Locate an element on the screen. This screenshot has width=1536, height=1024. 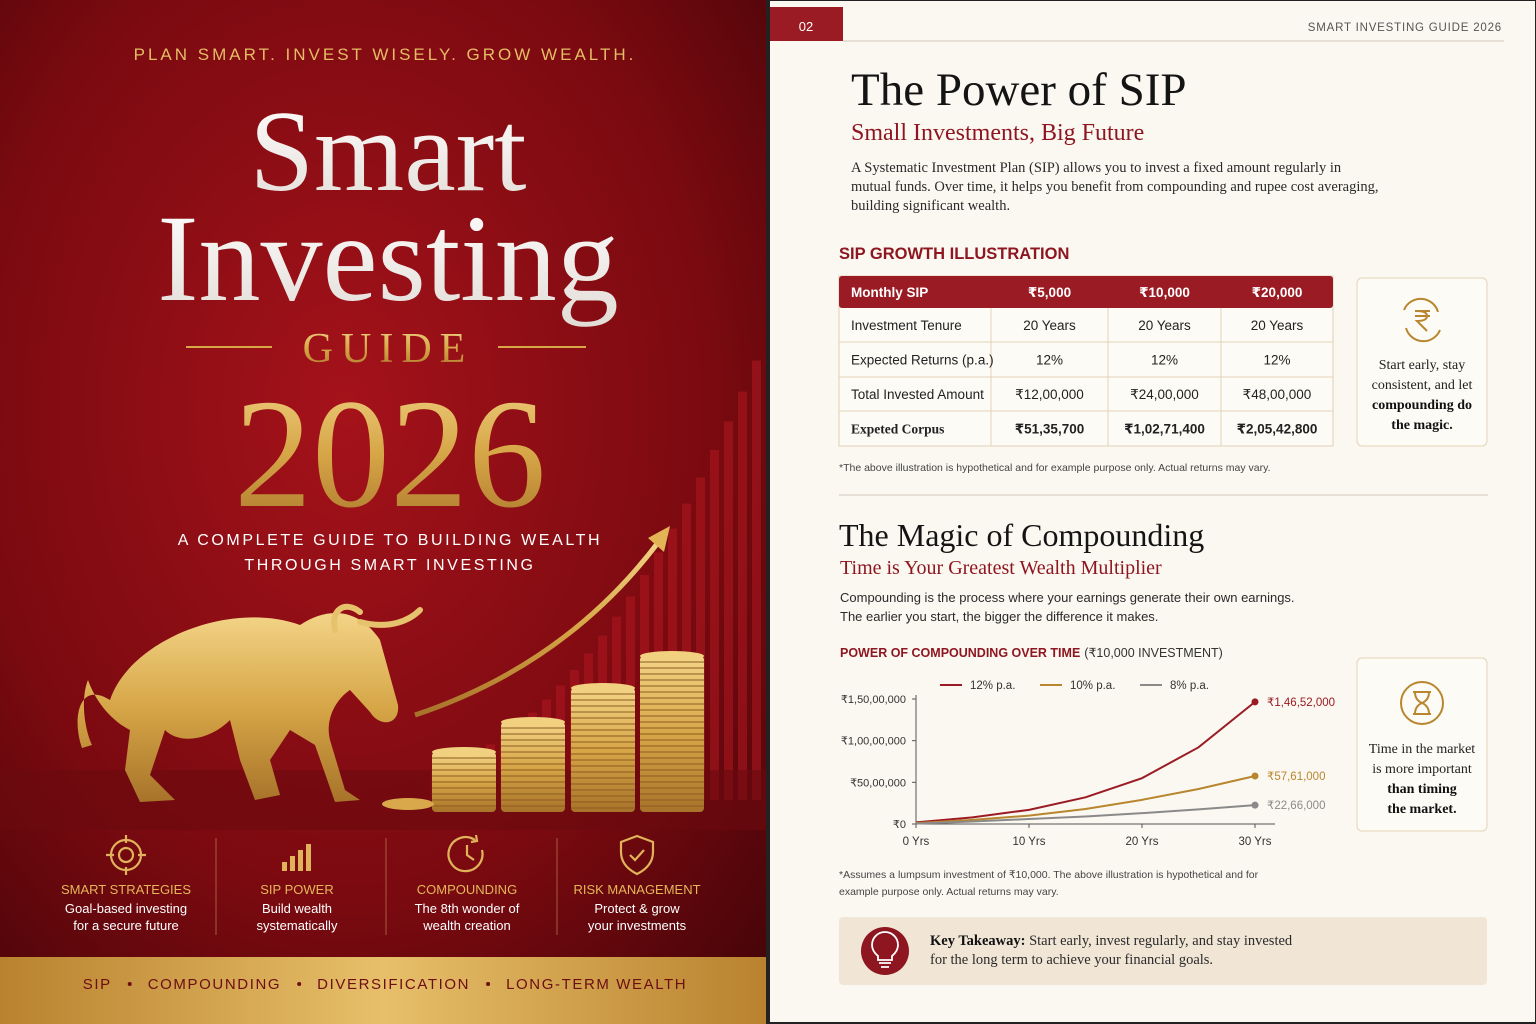
feature-text: Goal-based investing is located at coordinates (126, 908).